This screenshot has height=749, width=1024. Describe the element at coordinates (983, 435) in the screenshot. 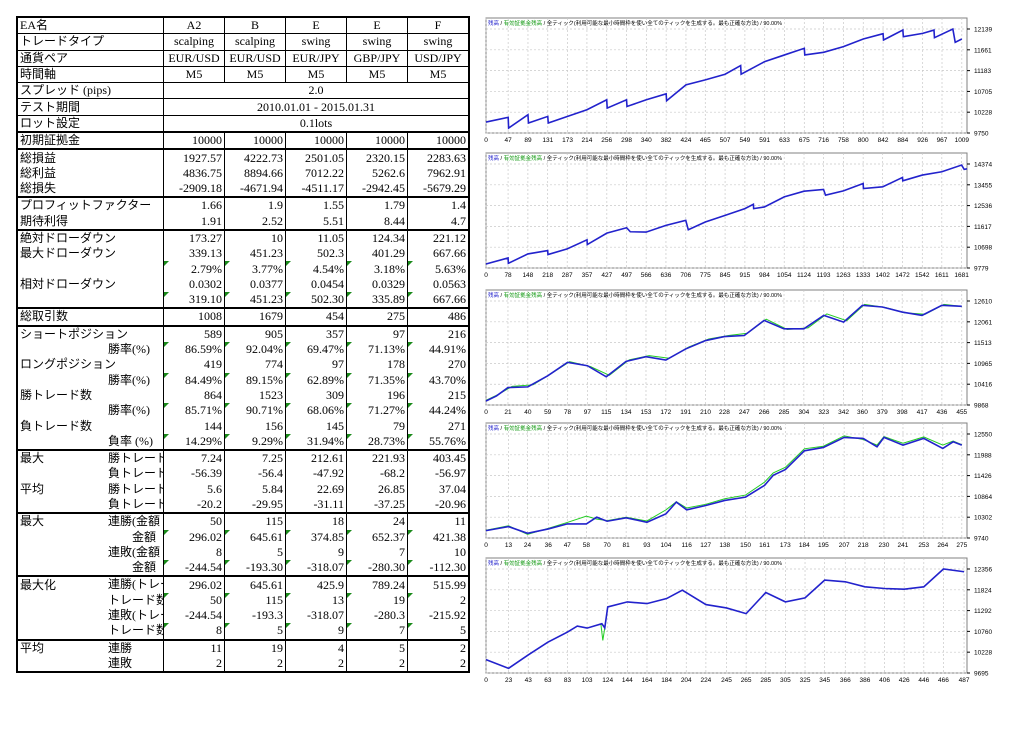

I see `y-tick-label: 12550` at that location.